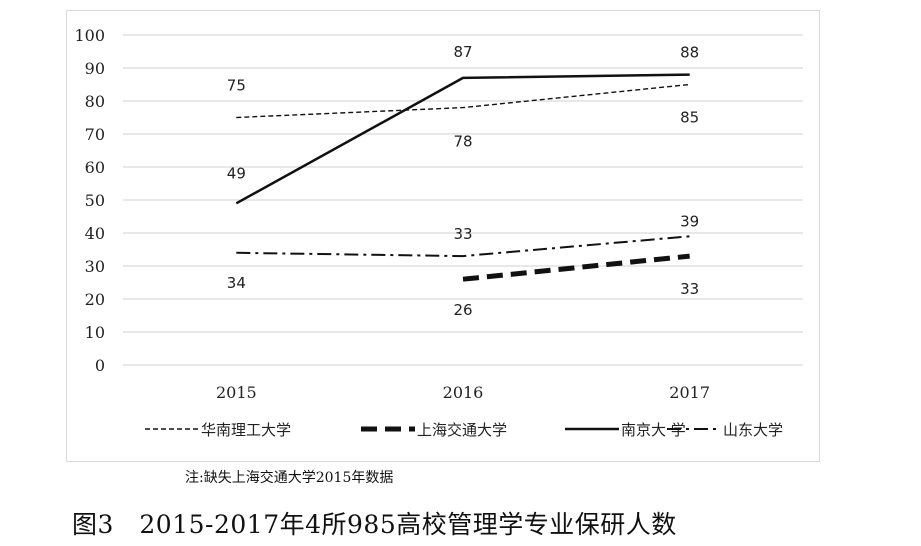 The width and height of the screenshot is (921, 546). Describe the element at coordinates (689, 118) in the screenshot. I see `data-label: 85` at that location.